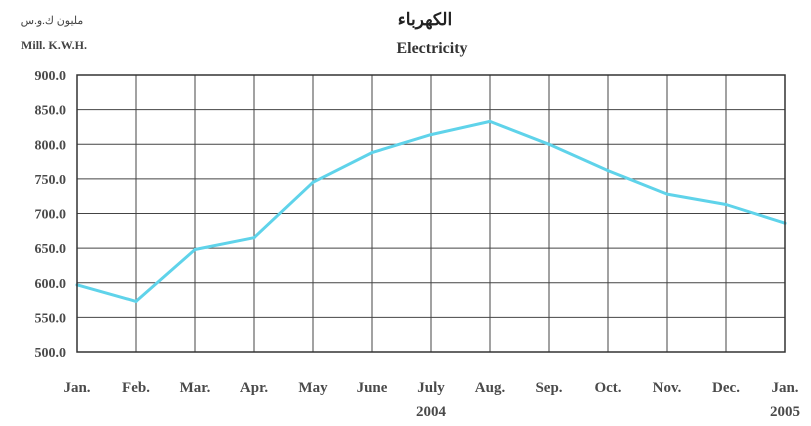 The image size is (811, 426). Describe the element at coordinates (51, 318) in the screenshot. I see `y-tick-label: 550.0` at that location.